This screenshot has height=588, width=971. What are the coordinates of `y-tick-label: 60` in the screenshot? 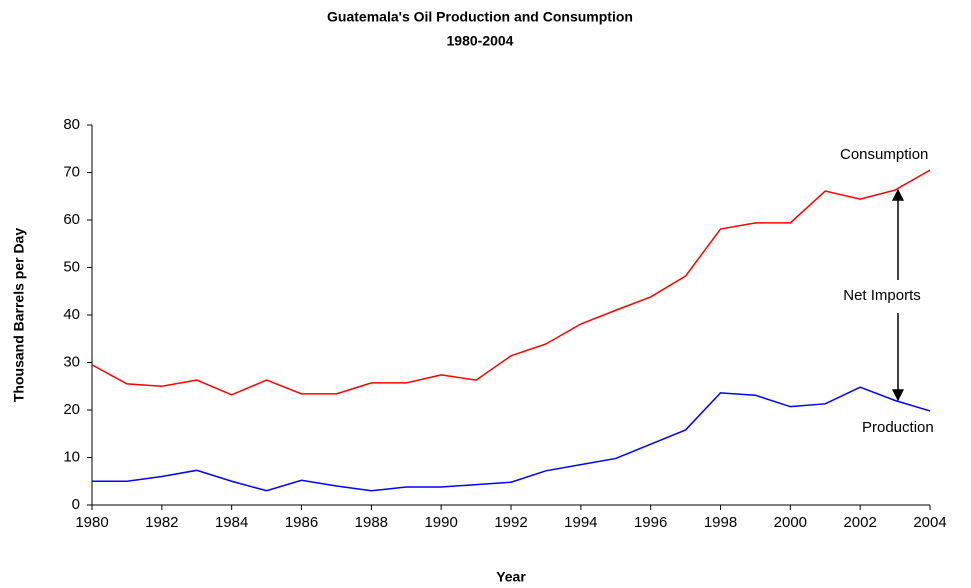 It's located at (71, 219).